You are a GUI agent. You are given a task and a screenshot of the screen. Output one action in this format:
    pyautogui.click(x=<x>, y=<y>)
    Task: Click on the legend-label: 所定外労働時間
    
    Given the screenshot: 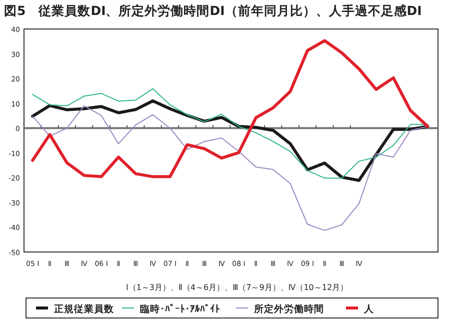 What is the action you would take?
    pyautogui.click(x=288, y=309)
    